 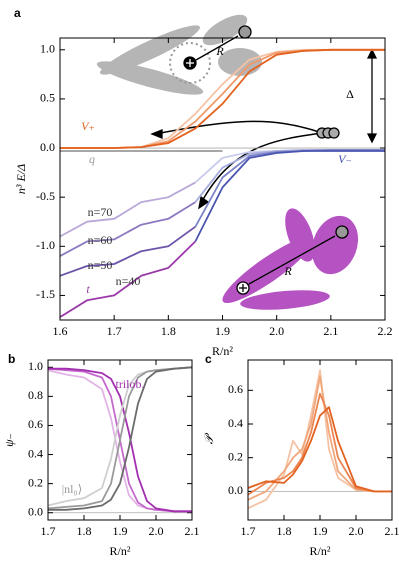 I want to click on annotation: V₊, so click(x=88, y=126).